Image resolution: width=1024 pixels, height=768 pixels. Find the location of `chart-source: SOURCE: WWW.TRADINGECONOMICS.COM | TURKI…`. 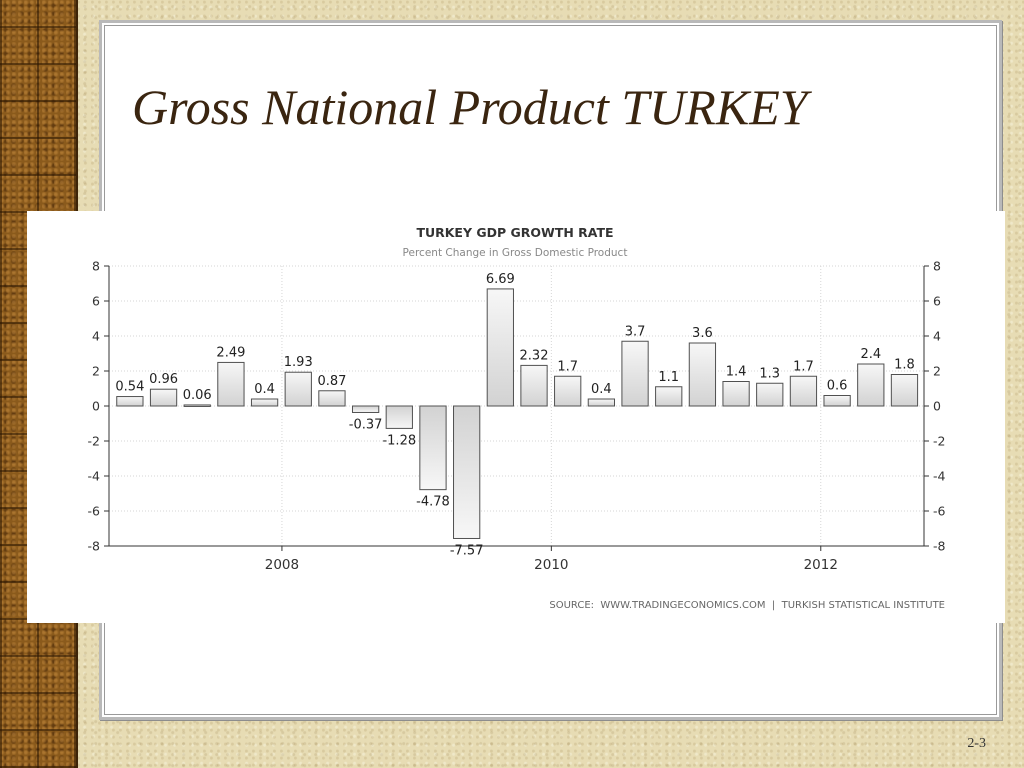

chart-source: SOURCE: WWW.TRADINGECONOMICS.COM | TURKI… is located at coordinates (747, 605).